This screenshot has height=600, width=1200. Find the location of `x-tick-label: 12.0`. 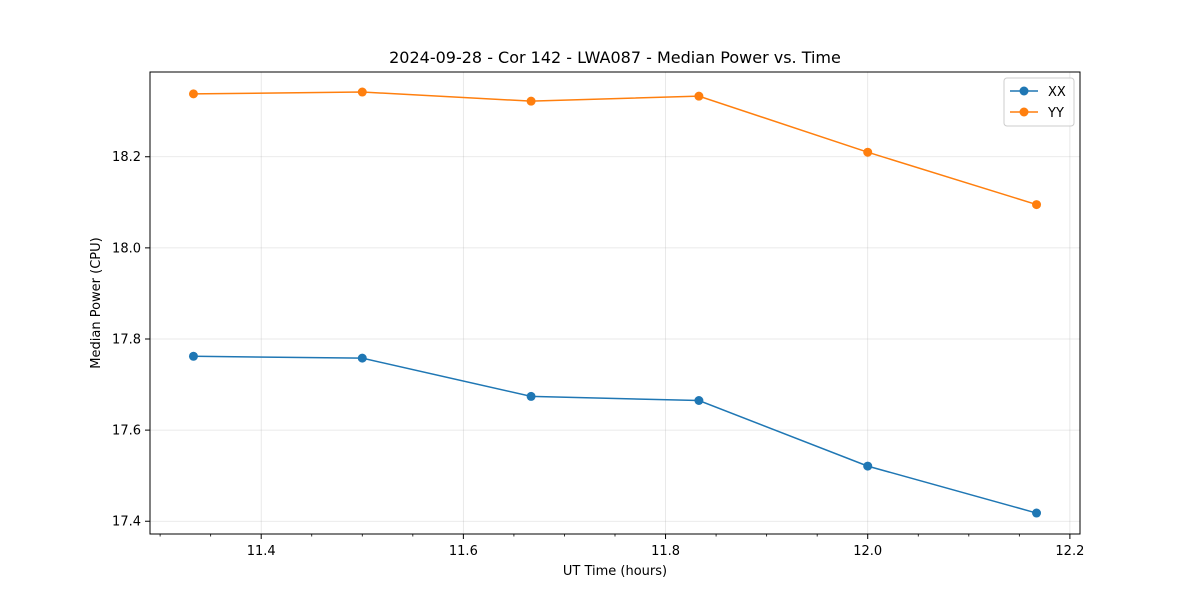

x-tick-label: 12.0 is located at coordinates (867, 551).